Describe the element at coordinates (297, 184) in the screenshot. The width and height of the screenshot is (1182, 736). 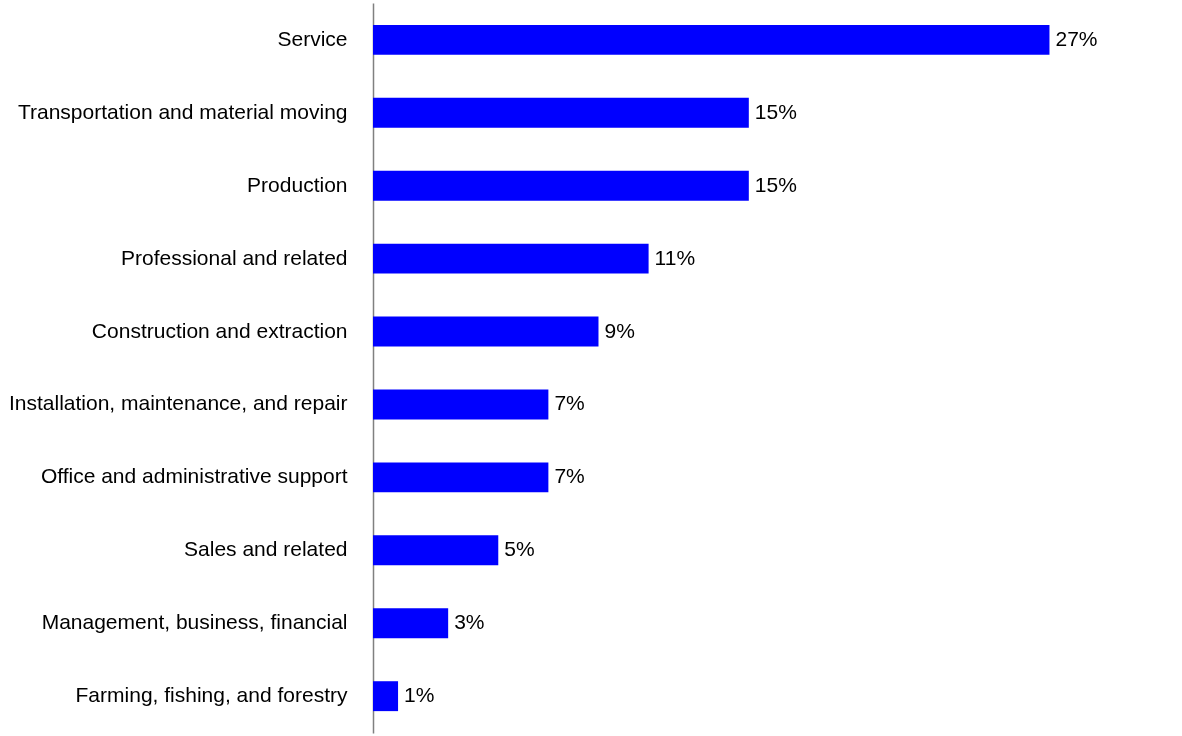
I see `y-tick-label: Production` at that location.